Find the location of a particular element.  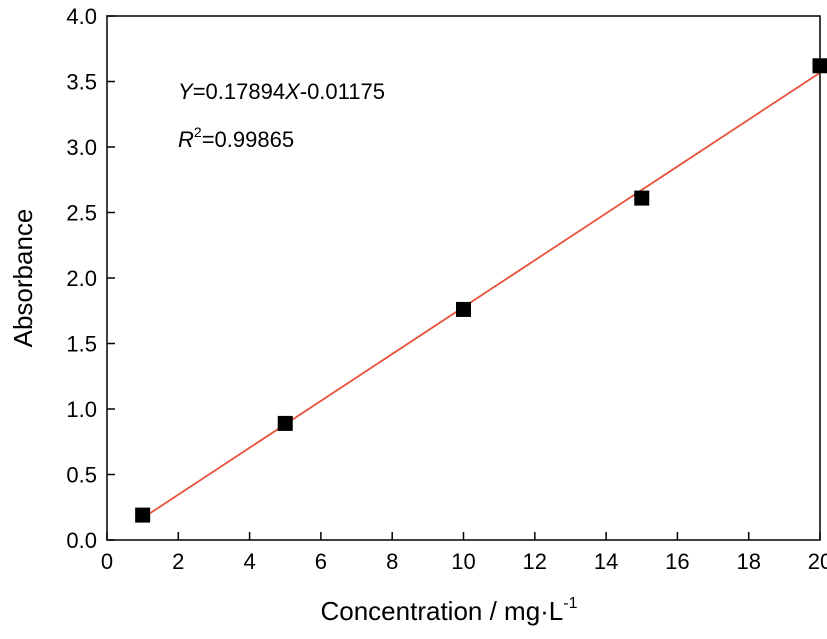

y-tick-label: 0.0 is located at coordinates (81, 540).